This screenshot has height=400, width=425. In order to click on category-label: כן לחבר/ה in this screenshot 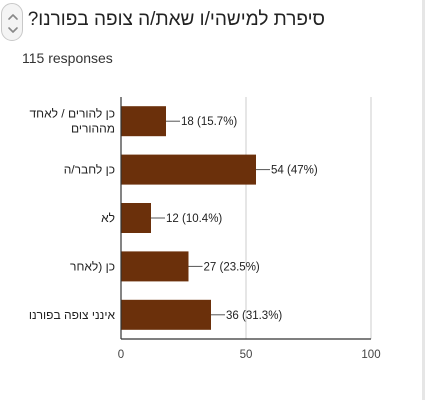, I will do `click(89, 170)`.